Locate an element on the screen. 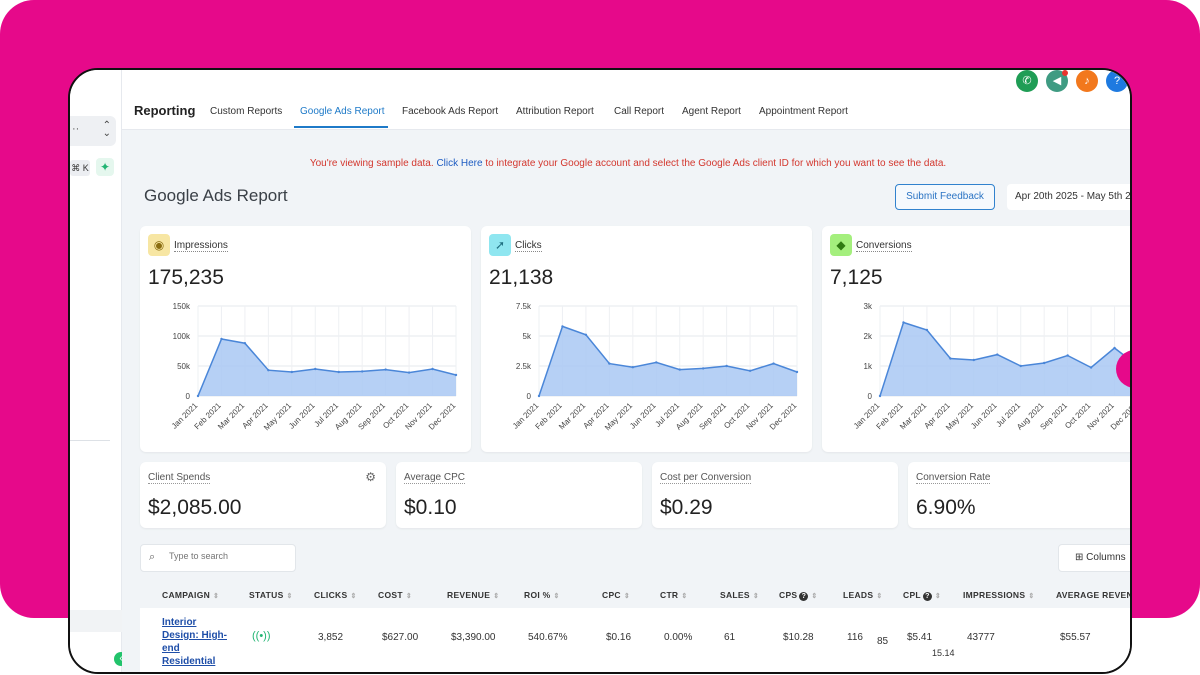 The image size is (1200, 675). impressions-cell: 43777 is located at coordinates (981, 637).